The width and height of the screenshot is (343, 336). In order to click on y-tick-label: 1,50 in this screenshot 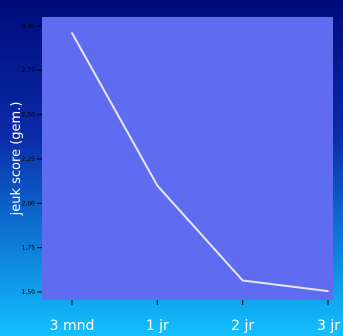, I will do `click(29, 292)`.